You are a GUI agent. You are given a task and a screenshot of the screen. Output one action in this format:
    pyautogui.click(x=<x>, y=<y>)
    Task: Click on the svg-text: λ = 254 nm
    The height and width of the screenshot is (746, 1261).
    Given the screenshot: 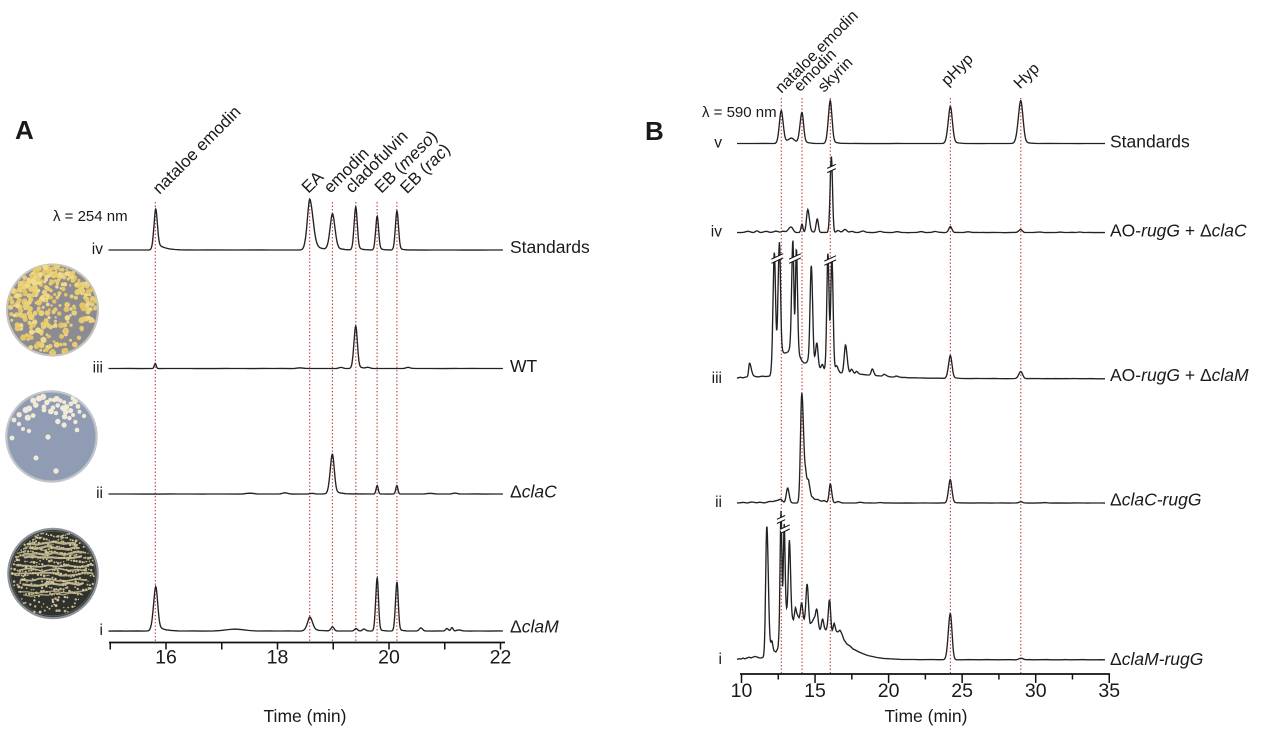 What is the action you would take?
    pyautogui.click(x=90, y=216)
    